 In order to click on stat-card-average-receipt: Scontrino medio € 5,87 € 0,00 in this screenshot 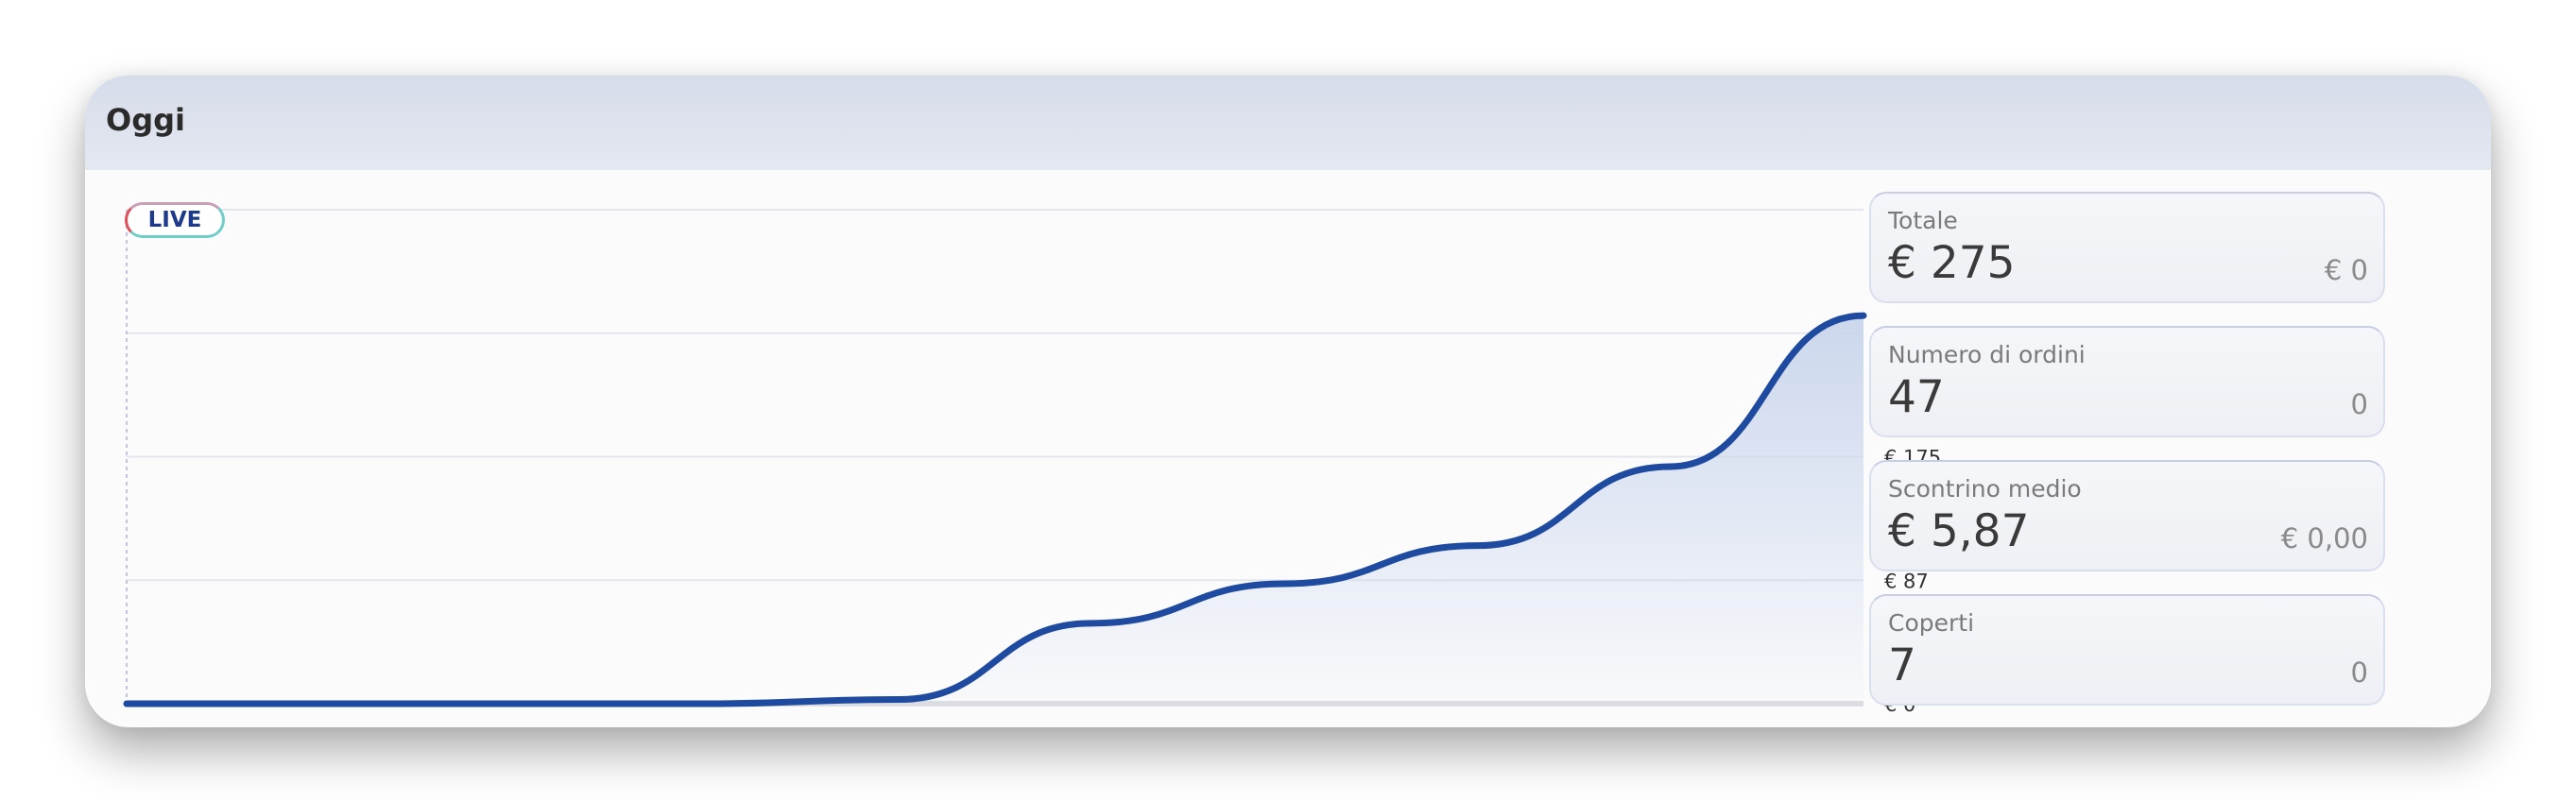, I will do `click(2127, 515)`.